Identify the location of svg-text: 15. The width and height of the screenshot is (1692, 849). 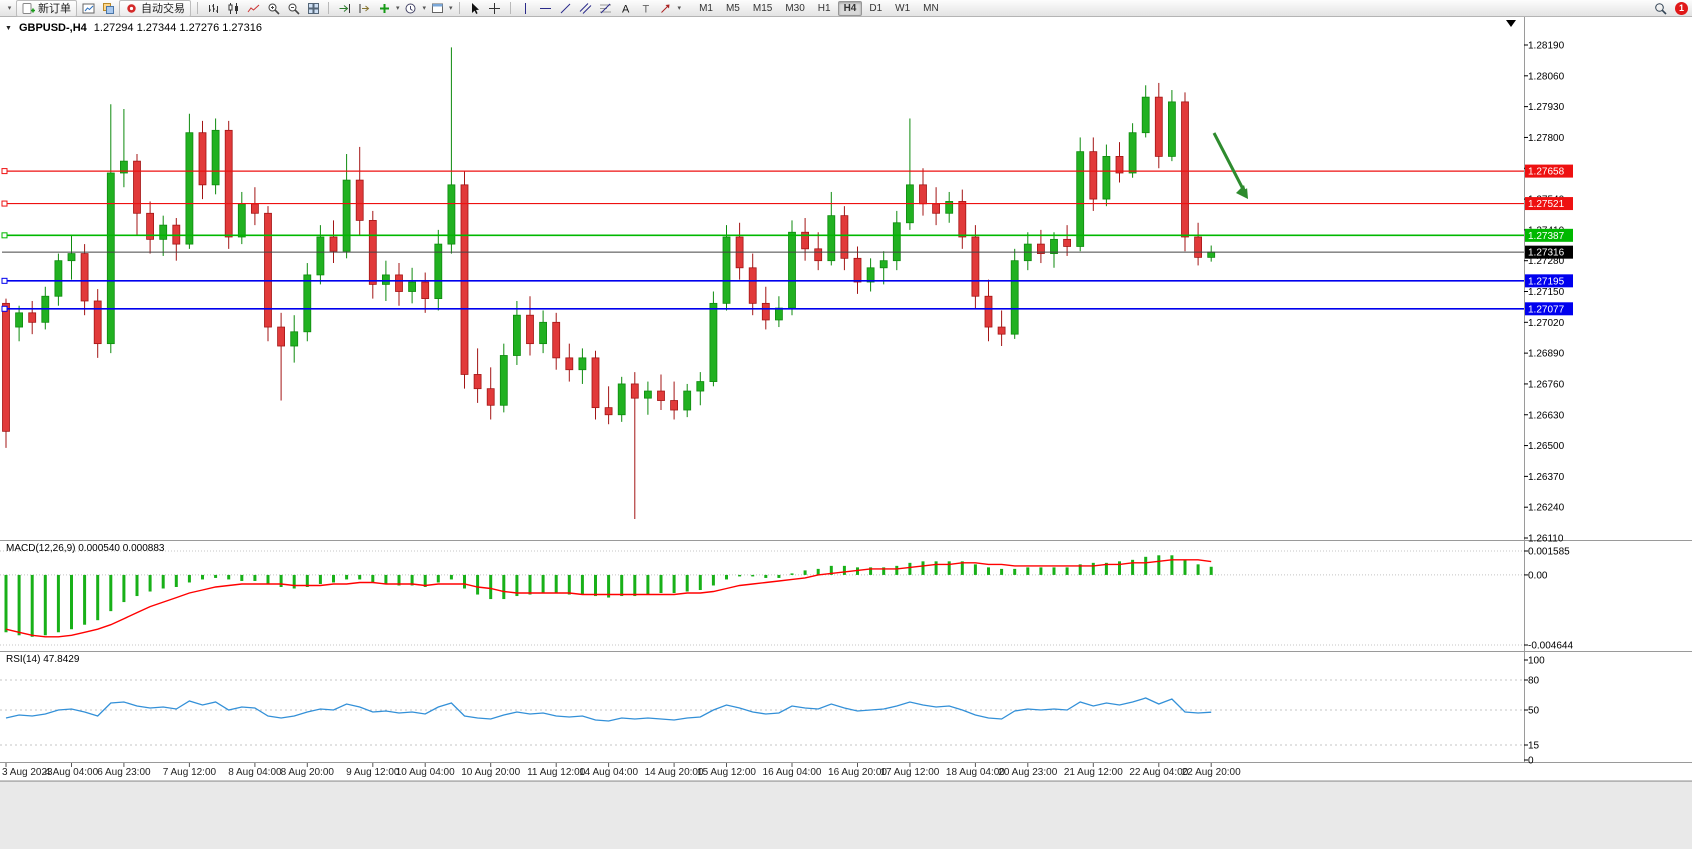
(1534, 746).